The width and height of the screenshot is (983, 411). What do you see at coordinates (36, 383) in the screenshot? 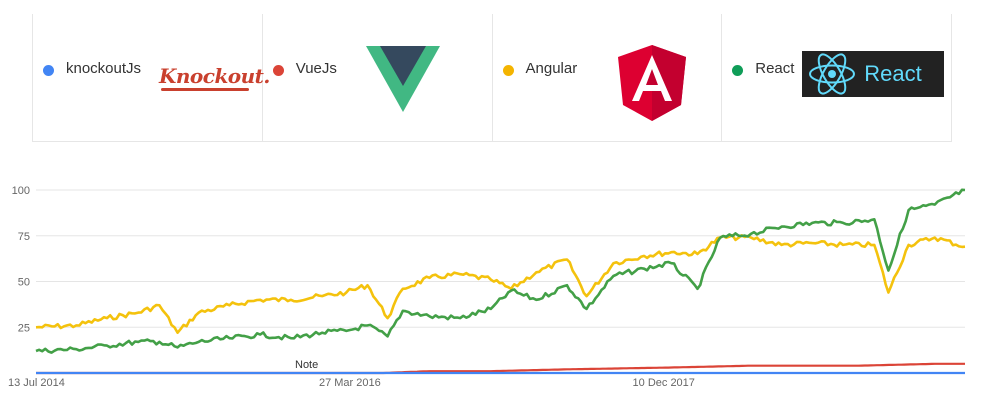
I see `x-tick-label: 13 Jul 2014` at bounding box center [36, 383].